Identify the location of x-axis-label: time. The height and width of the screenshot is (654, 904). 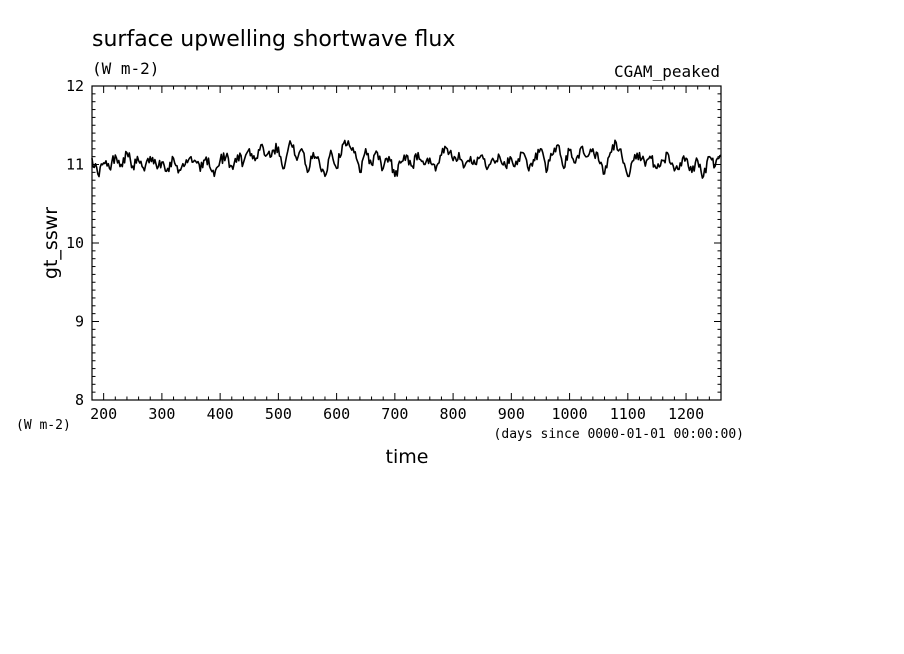
(407, 457).